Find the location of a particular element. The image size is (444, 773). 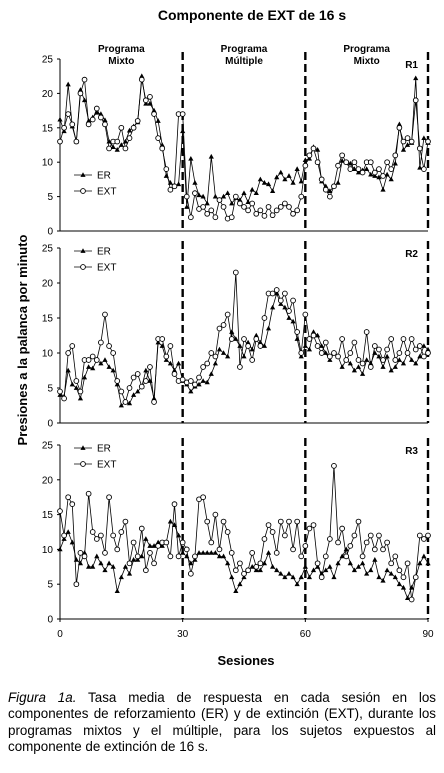

y-tick-label: 20 is located at coordinates (48, 480).